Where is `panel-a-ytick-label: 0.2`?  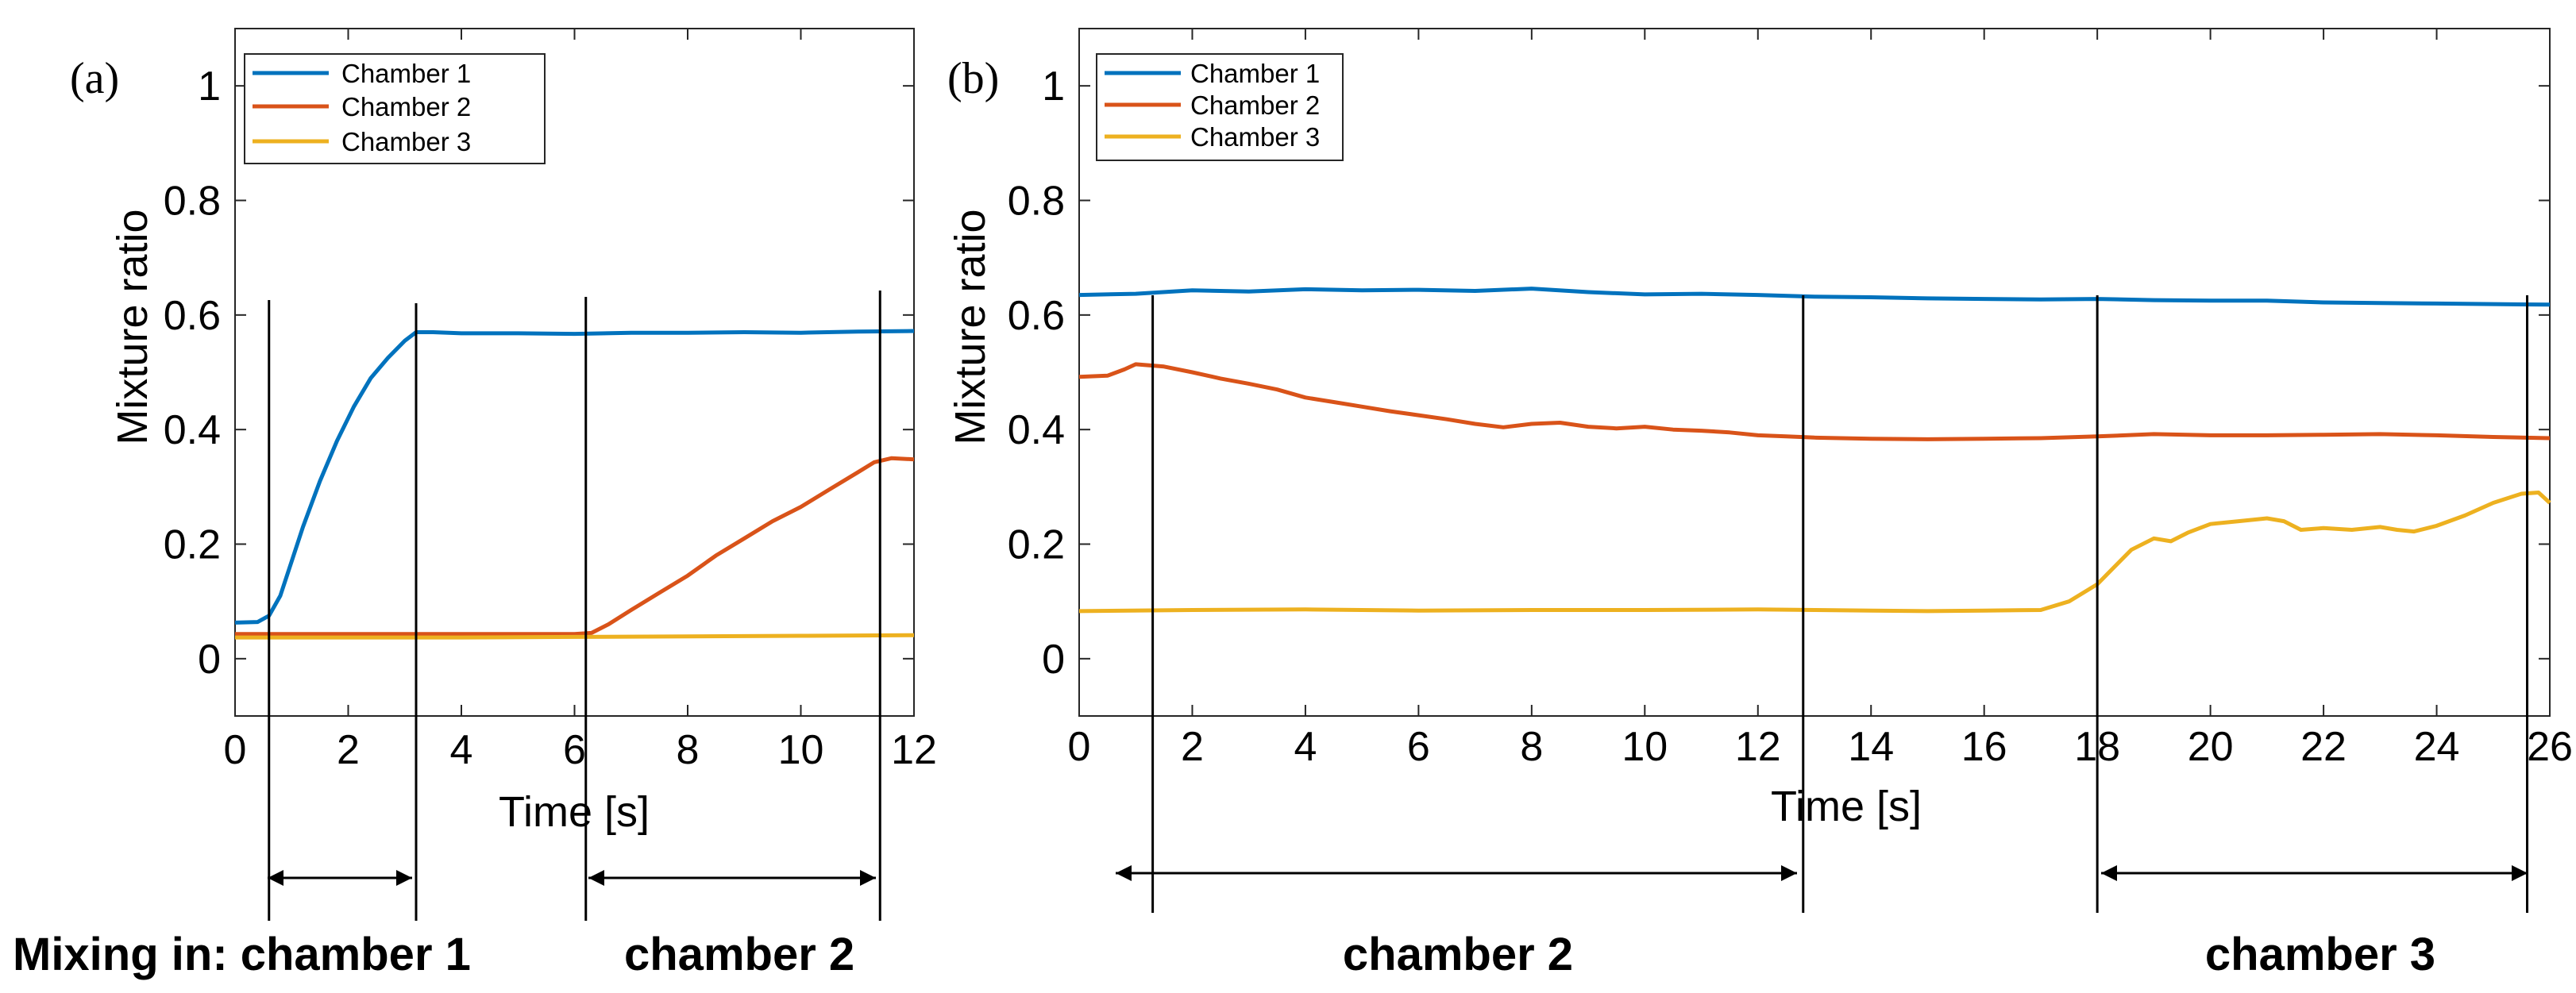 panel-a-ytick-label: 0.2 is located at coordinates (192, 545).